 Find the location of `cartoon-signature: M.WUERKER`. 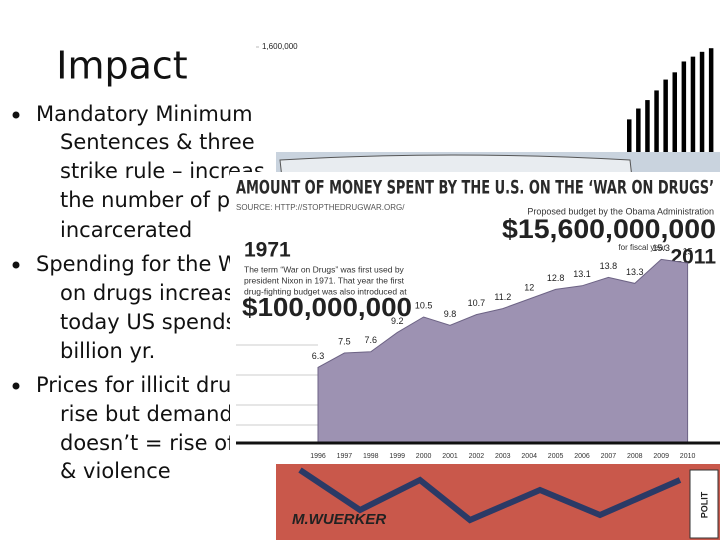

cartoon-signature: M.WUERKER is located at coordinates (339, 519).